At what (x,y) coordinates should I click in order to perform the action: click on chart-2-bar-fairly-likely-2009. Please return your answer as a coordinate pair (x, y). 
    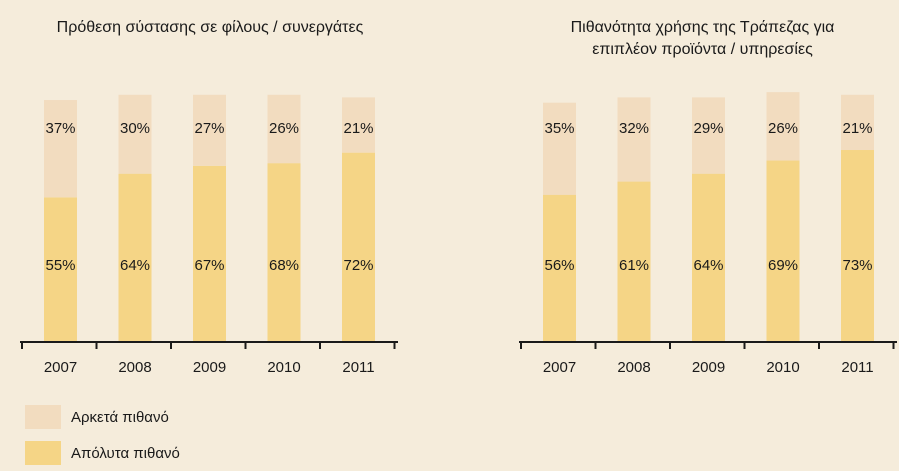
    Looking at the image, I should click on (708, 135).